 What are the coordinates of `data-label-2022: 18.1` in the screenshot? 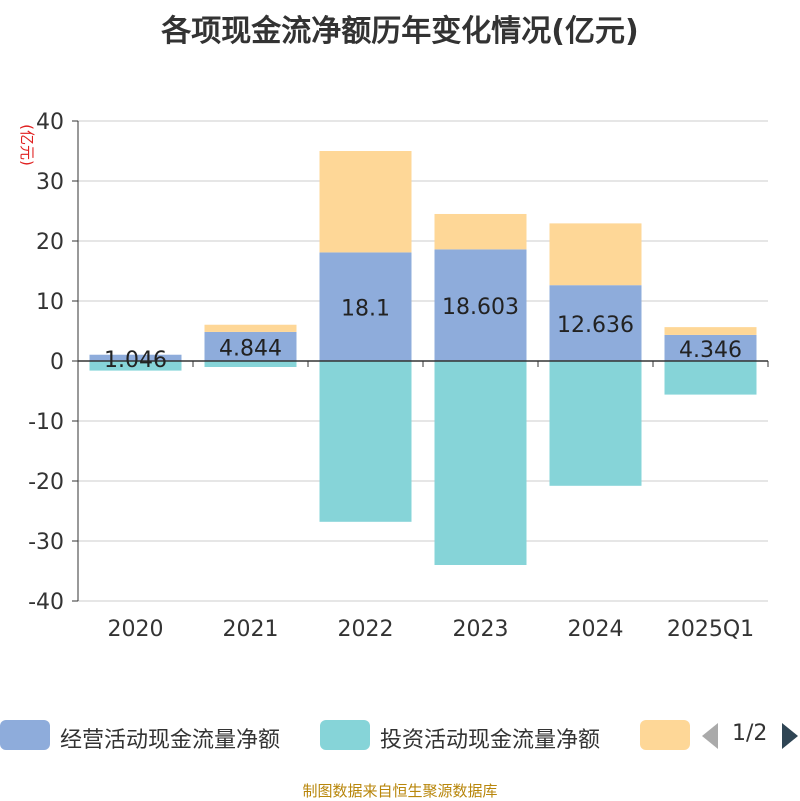 It's located at (365, 309).